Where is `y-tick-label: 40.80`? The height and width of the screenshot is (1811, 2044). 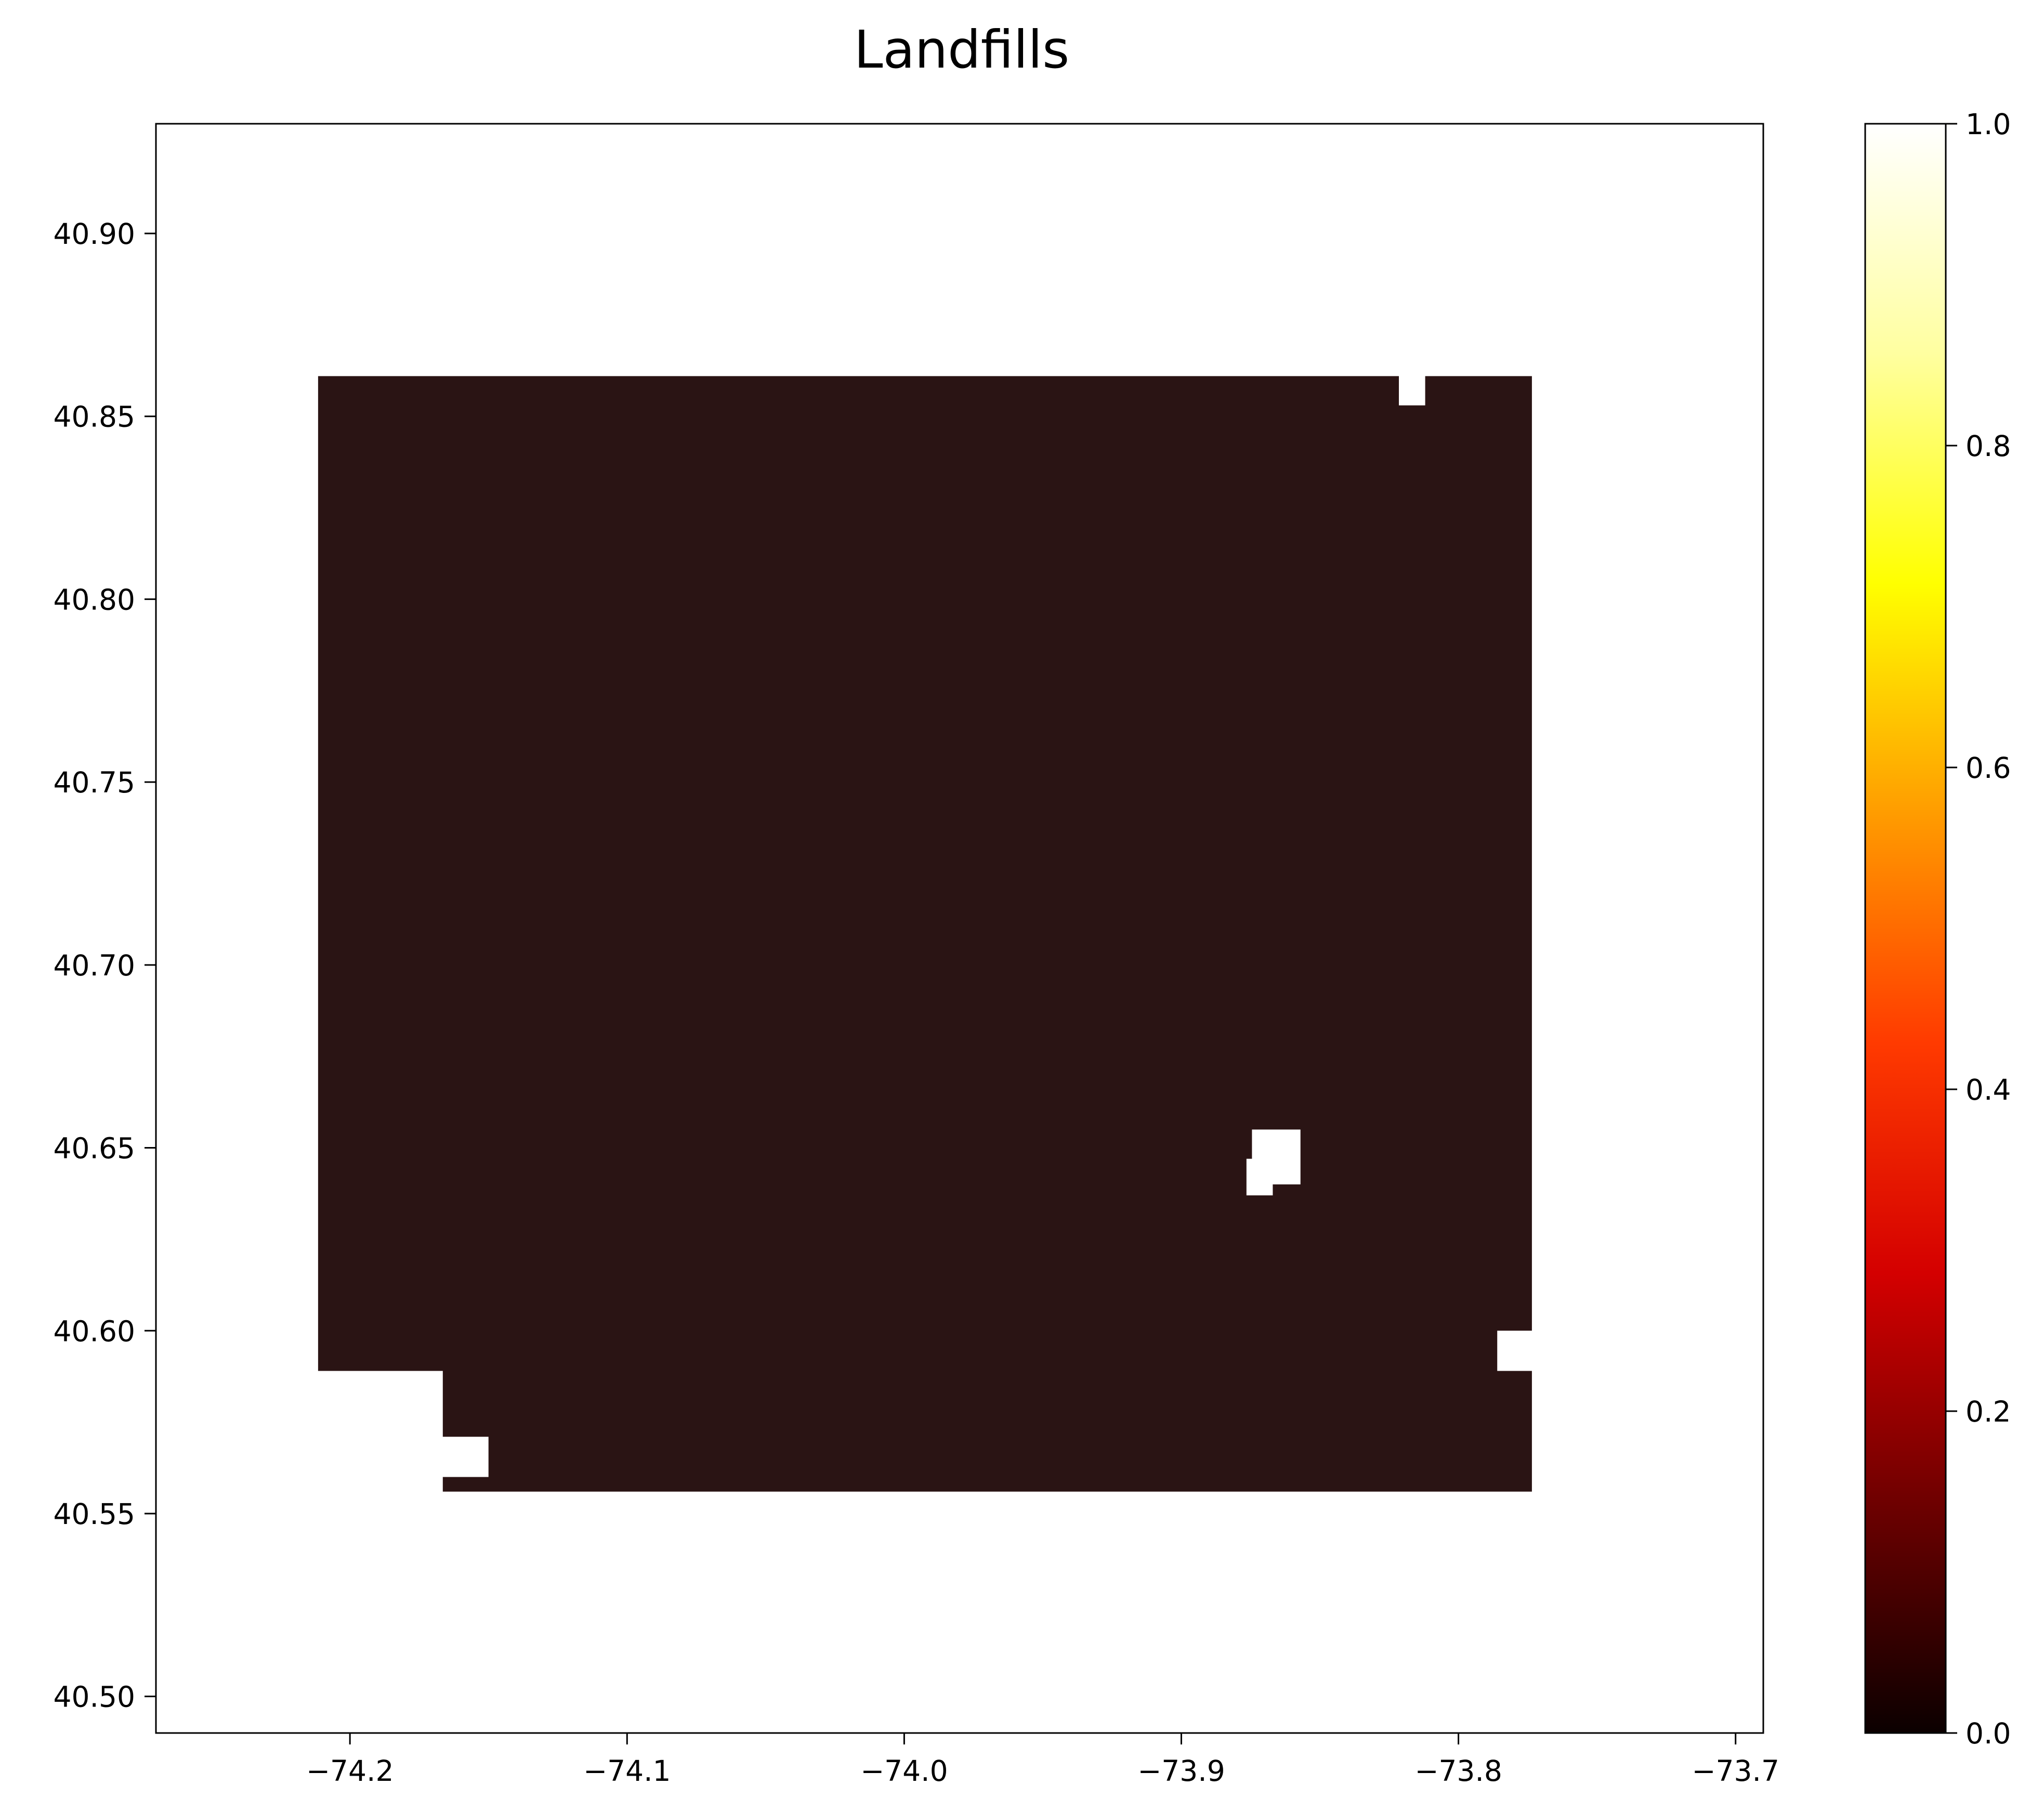 y-tick-label: 40.80 is located at coordinates (94, 599).